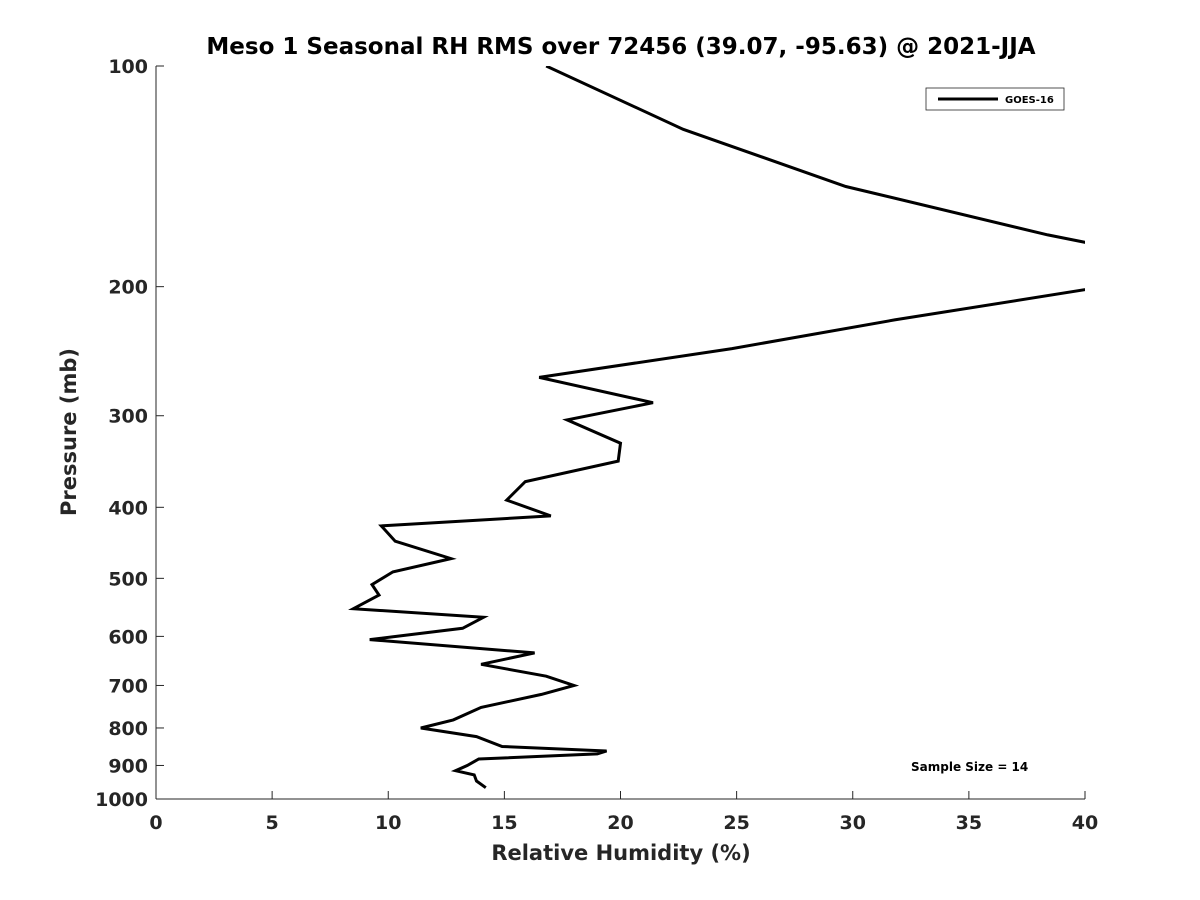  What do you see at coordinates (129, 433) in the screenshot?
I see `y-axis-ticks: 100 200 300 400 500 600 700 800 900 1000` at bounding box center [129, 433].